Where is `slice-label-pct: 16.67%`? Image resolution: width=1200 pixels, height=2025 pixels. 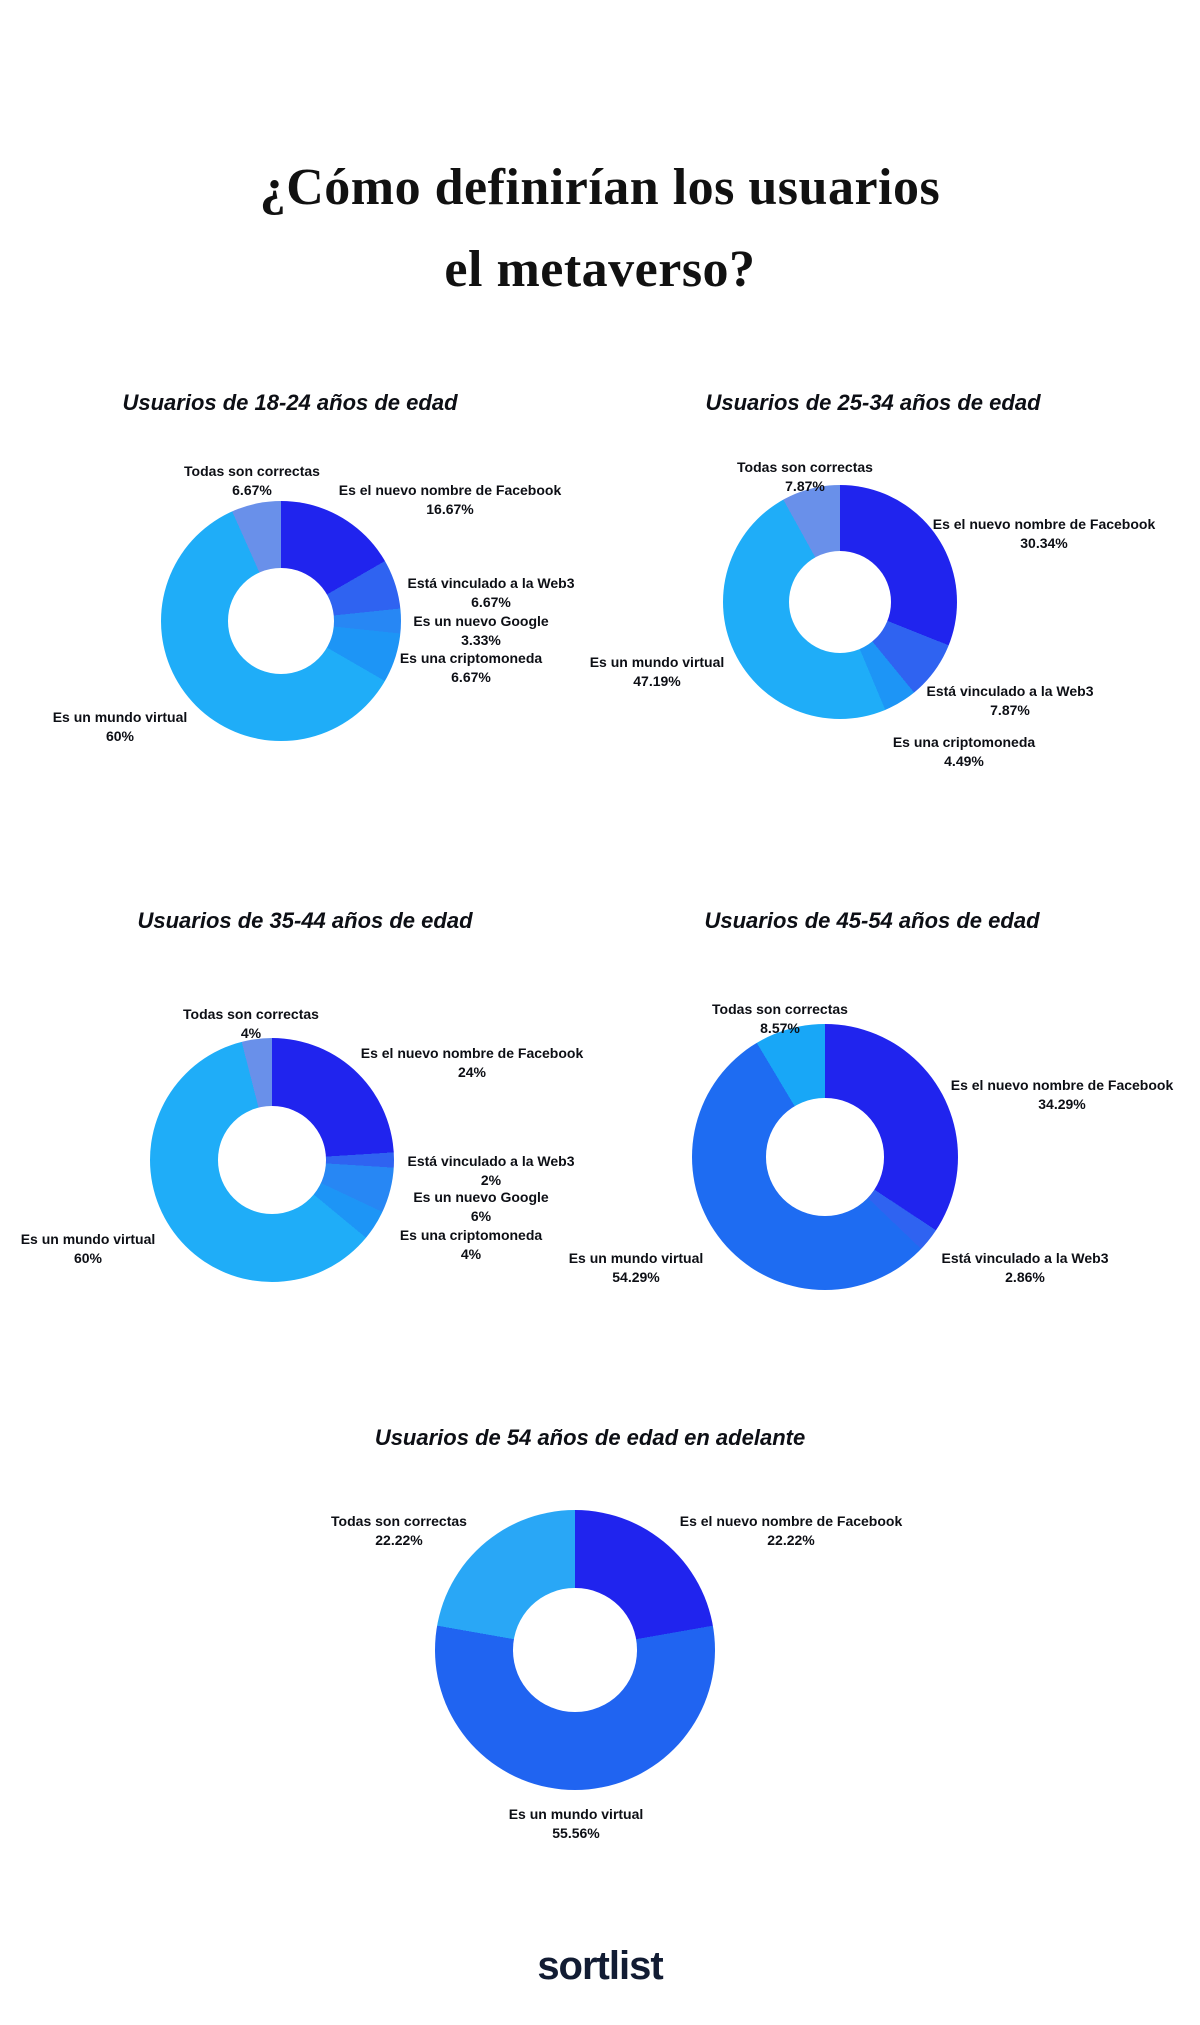
slice-label-pct: 16.67% is located at coordinates (450, 509).